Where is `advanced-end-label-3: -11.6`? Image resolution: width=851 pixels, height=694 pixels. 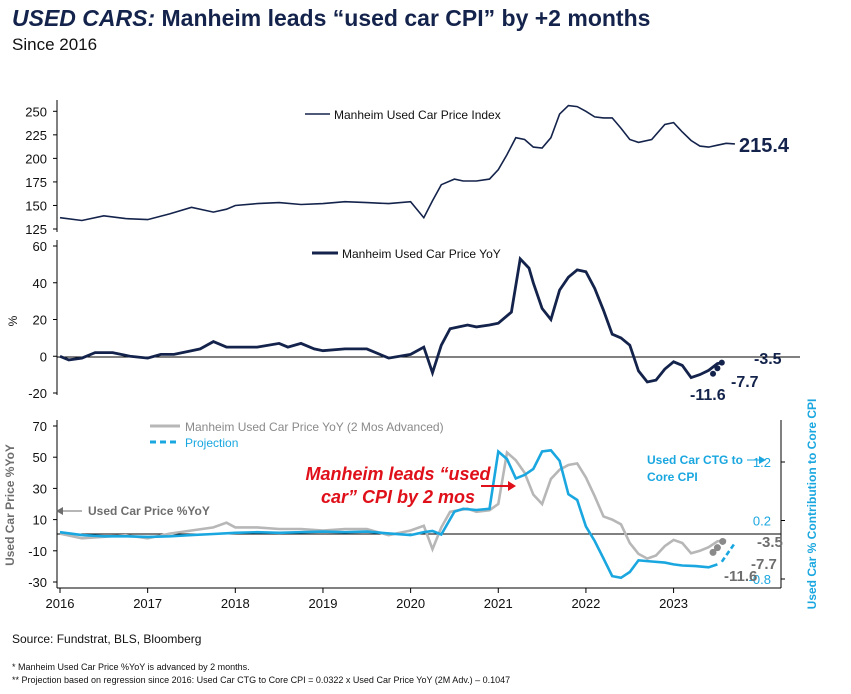
advanced-end-label-3: -11.6 is located at coordinates (740, 576).